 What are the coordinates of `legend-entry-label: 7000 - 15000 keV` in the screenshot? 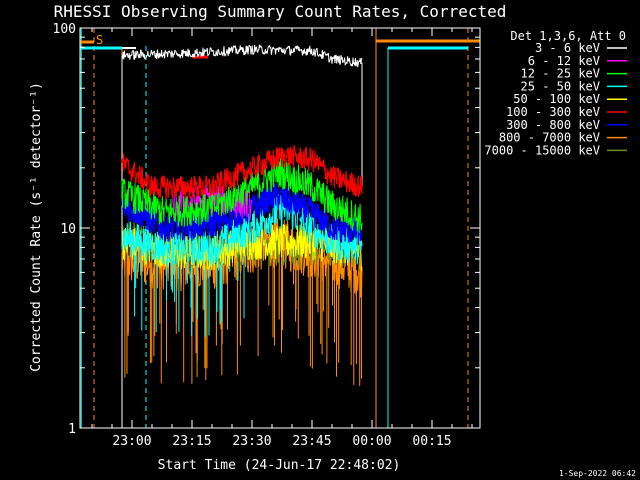 It's located at (542, 150).